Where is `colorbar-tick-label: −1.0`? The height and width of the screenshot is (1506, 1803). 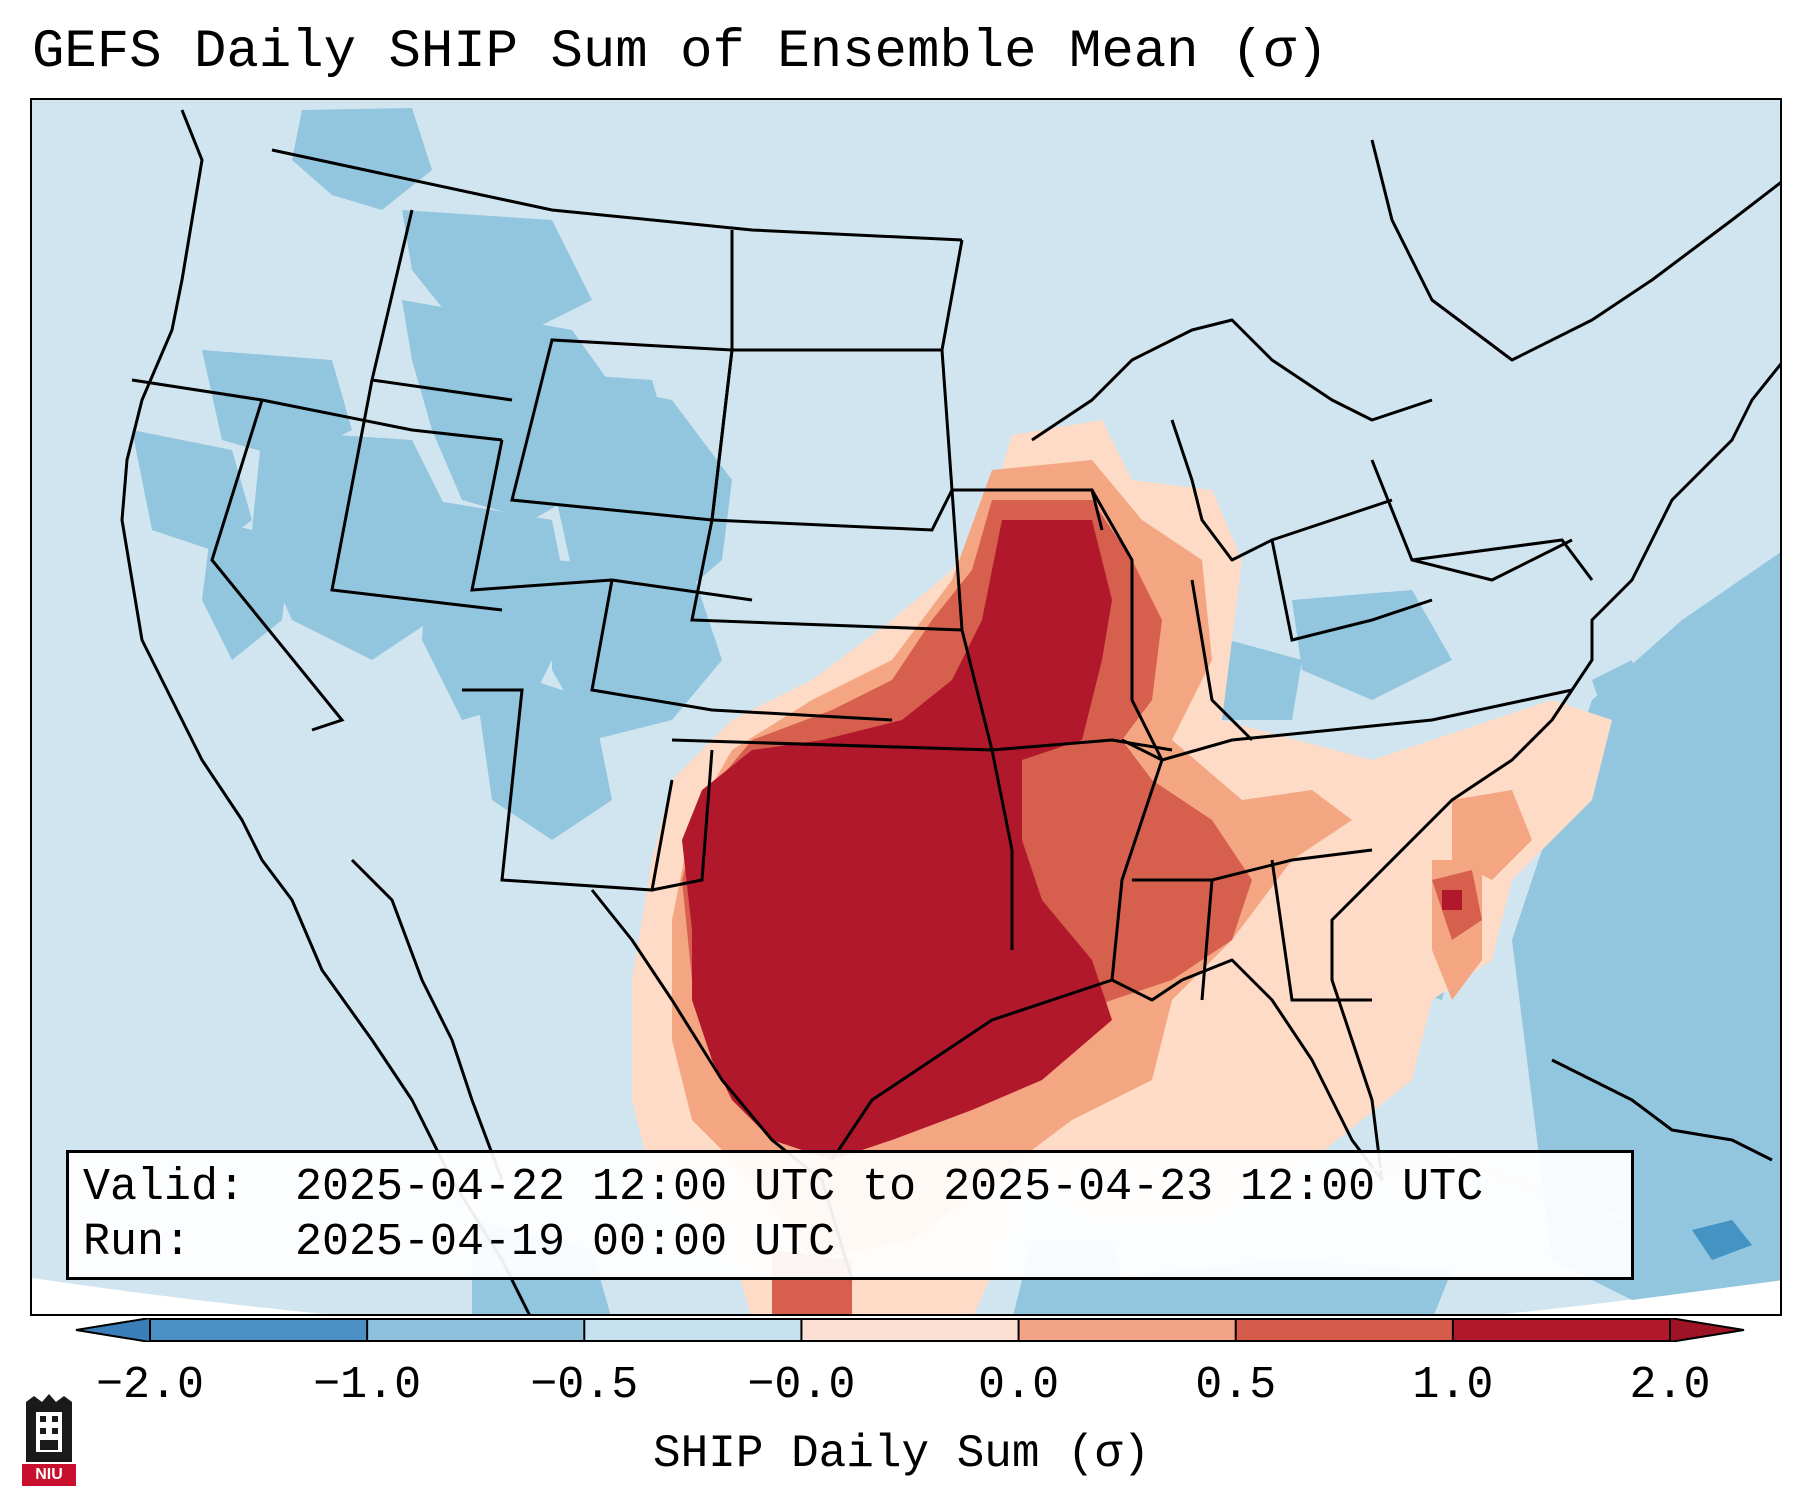 colorbar-tick-label: −1.0 is located at coordinates (367, 1385).